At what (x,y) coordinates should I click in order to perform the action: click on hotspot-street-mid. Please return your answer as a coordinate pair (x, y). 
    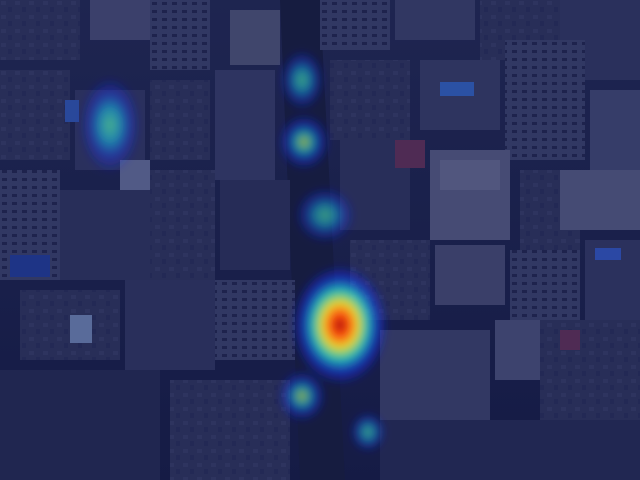
    Looking at the image, I should click on (325, 215).